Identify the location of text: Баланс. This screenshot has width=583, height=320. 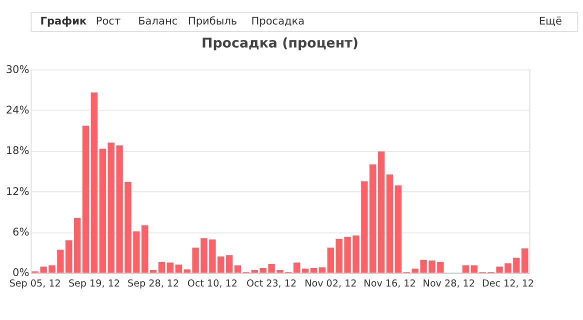
(158, 21).